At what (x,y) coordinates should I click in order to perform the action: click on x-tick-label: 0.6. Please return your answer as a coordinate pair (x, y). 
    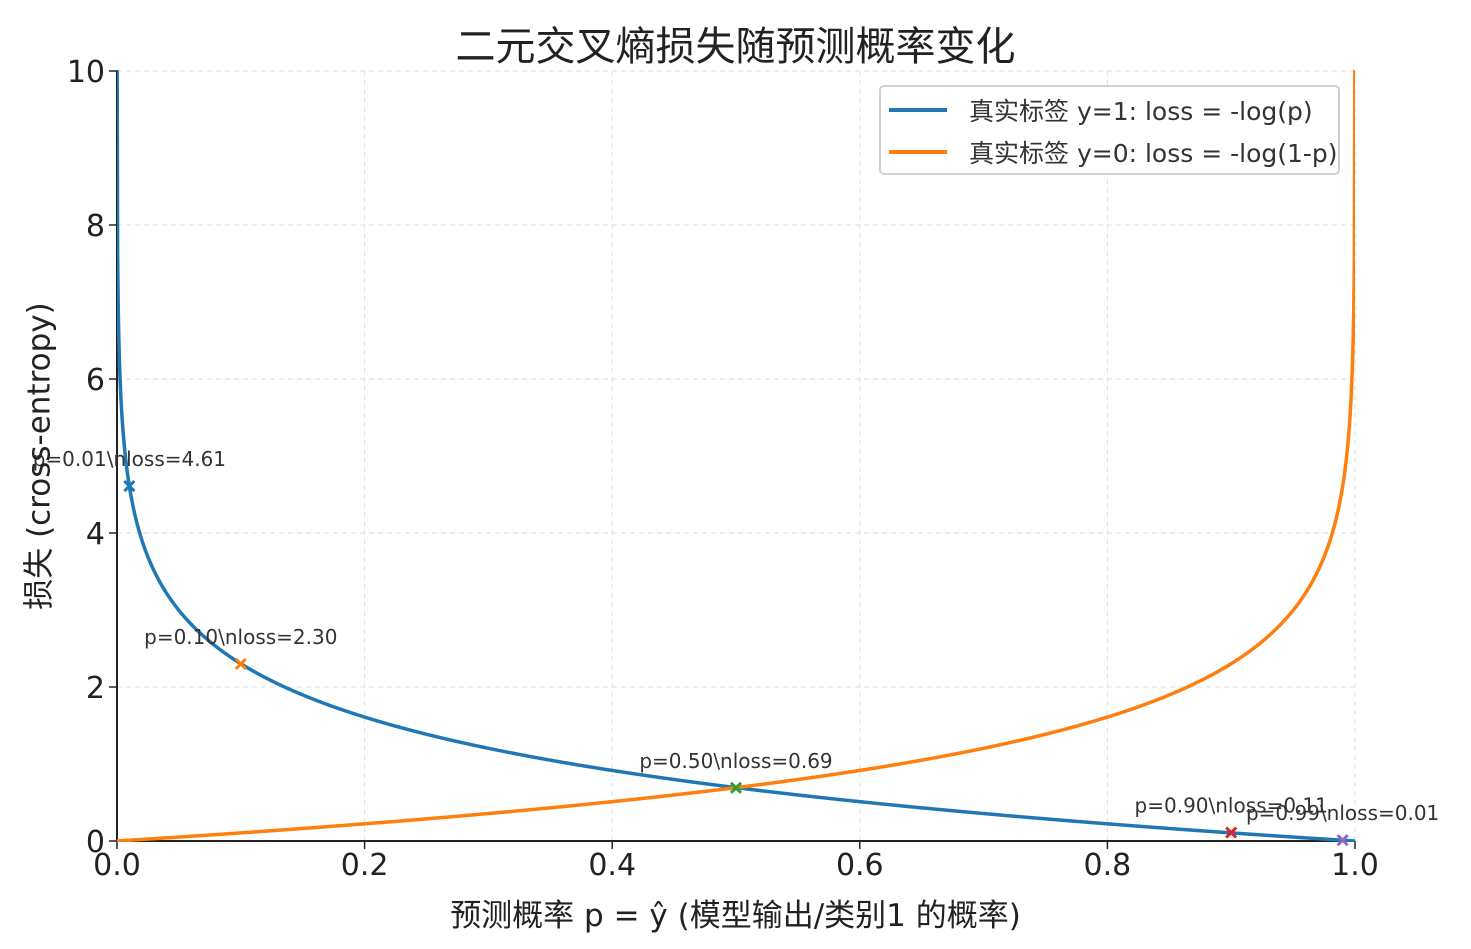
    Looking at the image, I should click on (860, 865).